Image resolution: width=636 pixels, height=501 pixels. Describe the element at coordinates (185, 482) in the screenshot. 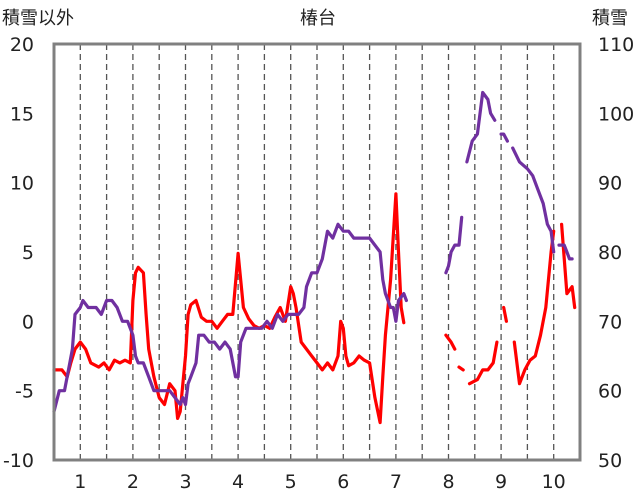

I see `x-tick-label: 3` at that location.